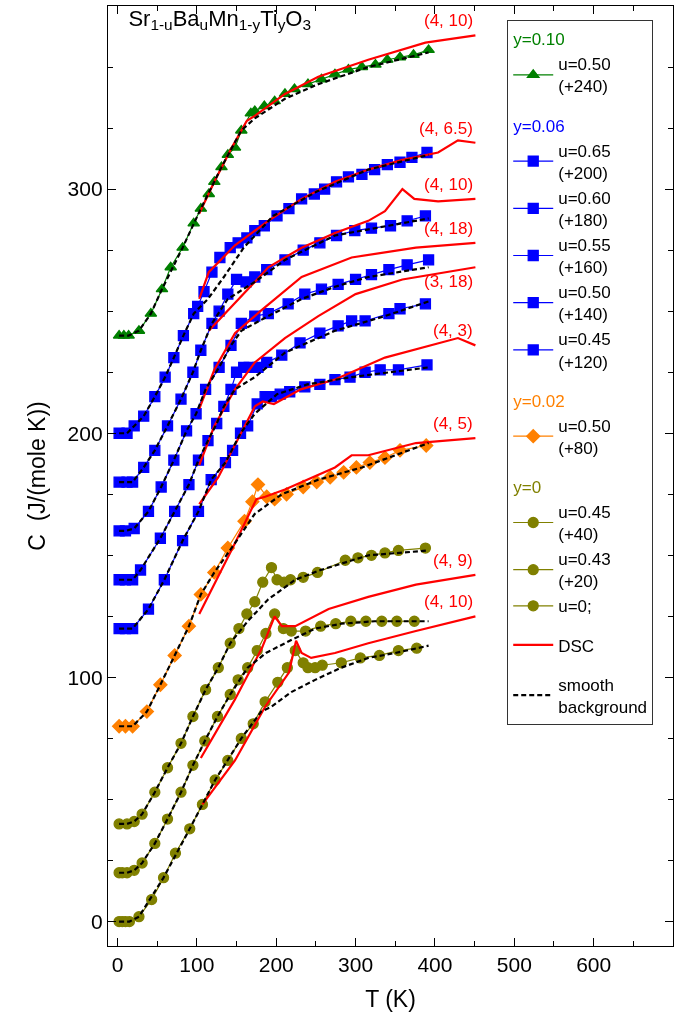 Image resolution: width=676 pixels, height=1030 pixels. Describe the element at coordinates (584, 304) in the screenshot. I see `legend-label: u=0.50 (+140)` at that location.